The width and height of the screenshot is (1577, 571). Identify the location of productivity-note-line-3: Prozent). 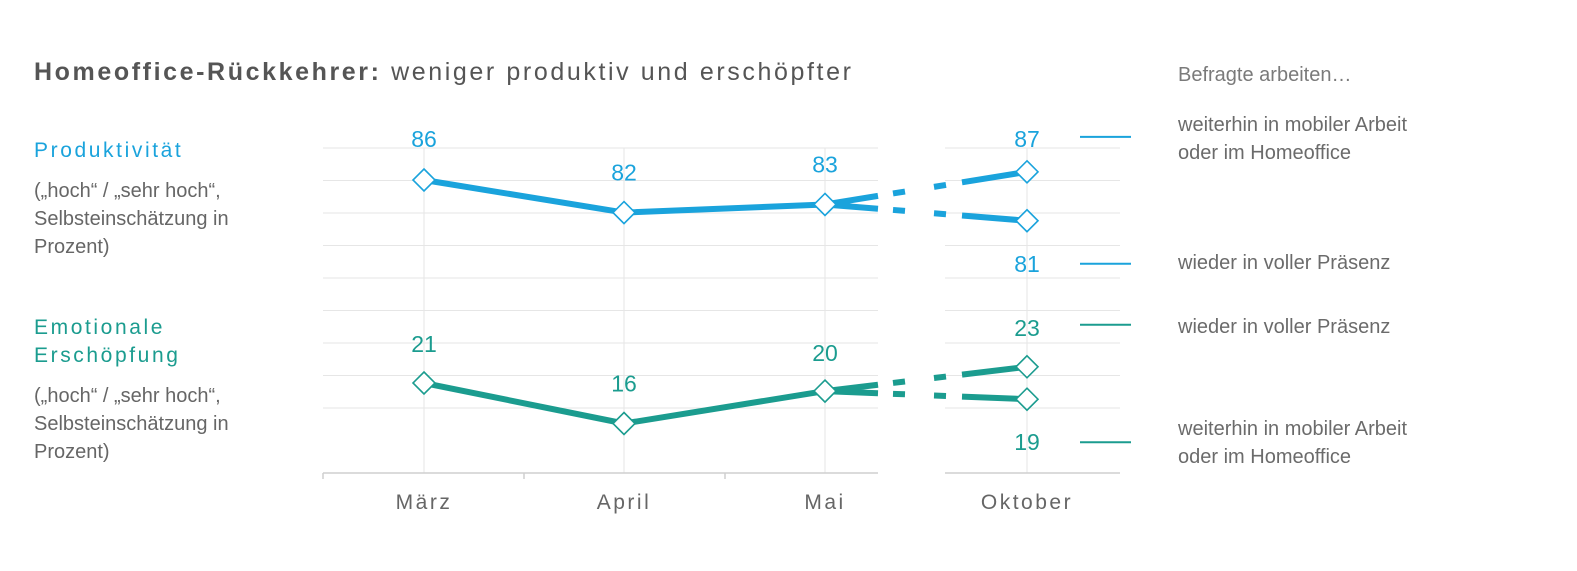
(72, 247).